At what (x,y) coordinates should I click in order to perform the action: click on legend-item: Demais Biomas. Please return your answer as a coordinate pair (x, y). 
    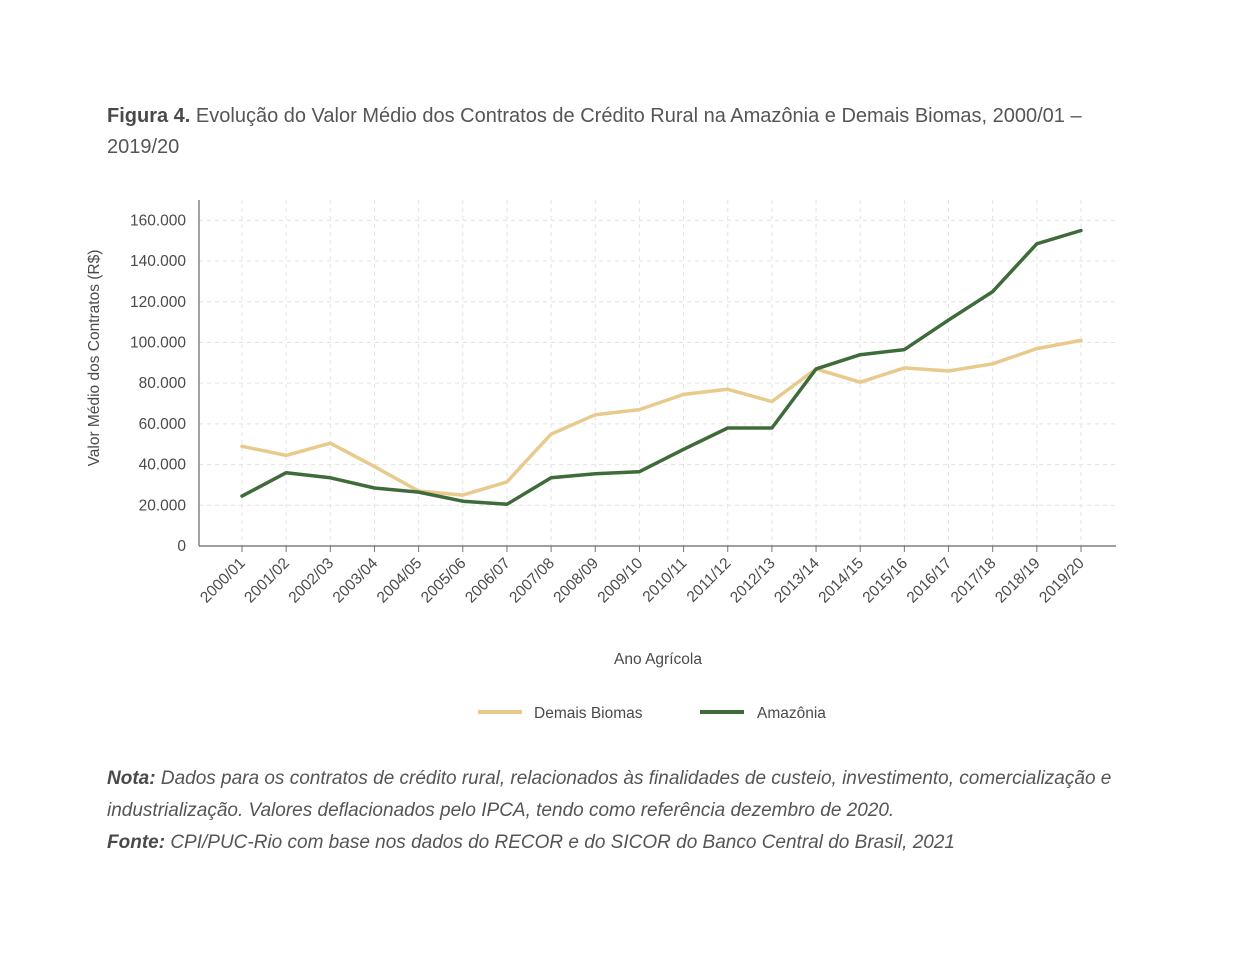
    Looking at the image, I should click on (560, 713).